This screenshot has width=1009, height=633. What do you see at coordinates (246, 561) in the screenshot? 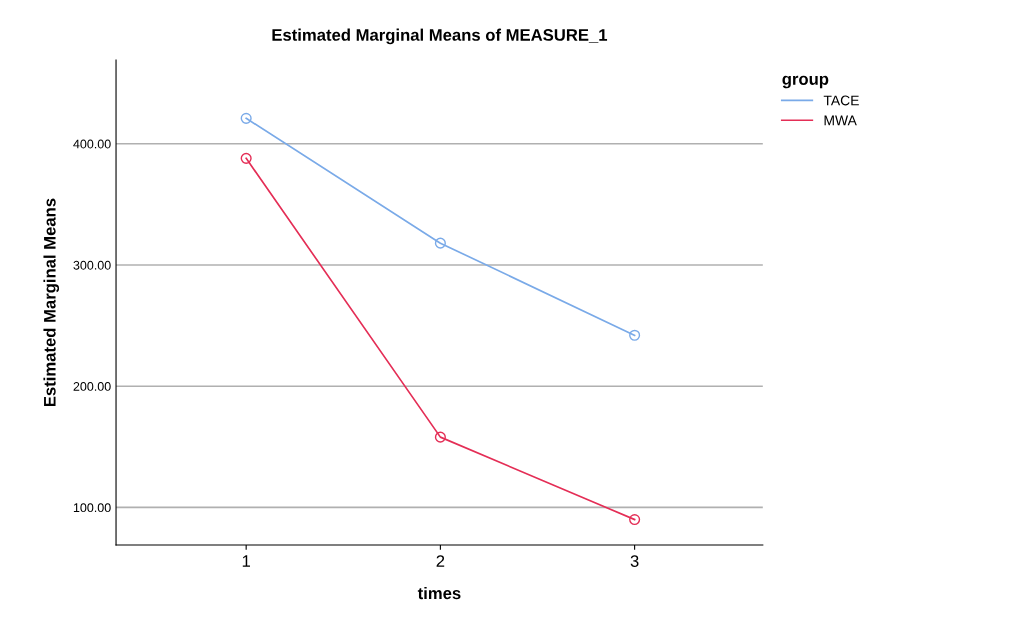
I see `x-tick-label: 1` at bounding box center [246, 561].